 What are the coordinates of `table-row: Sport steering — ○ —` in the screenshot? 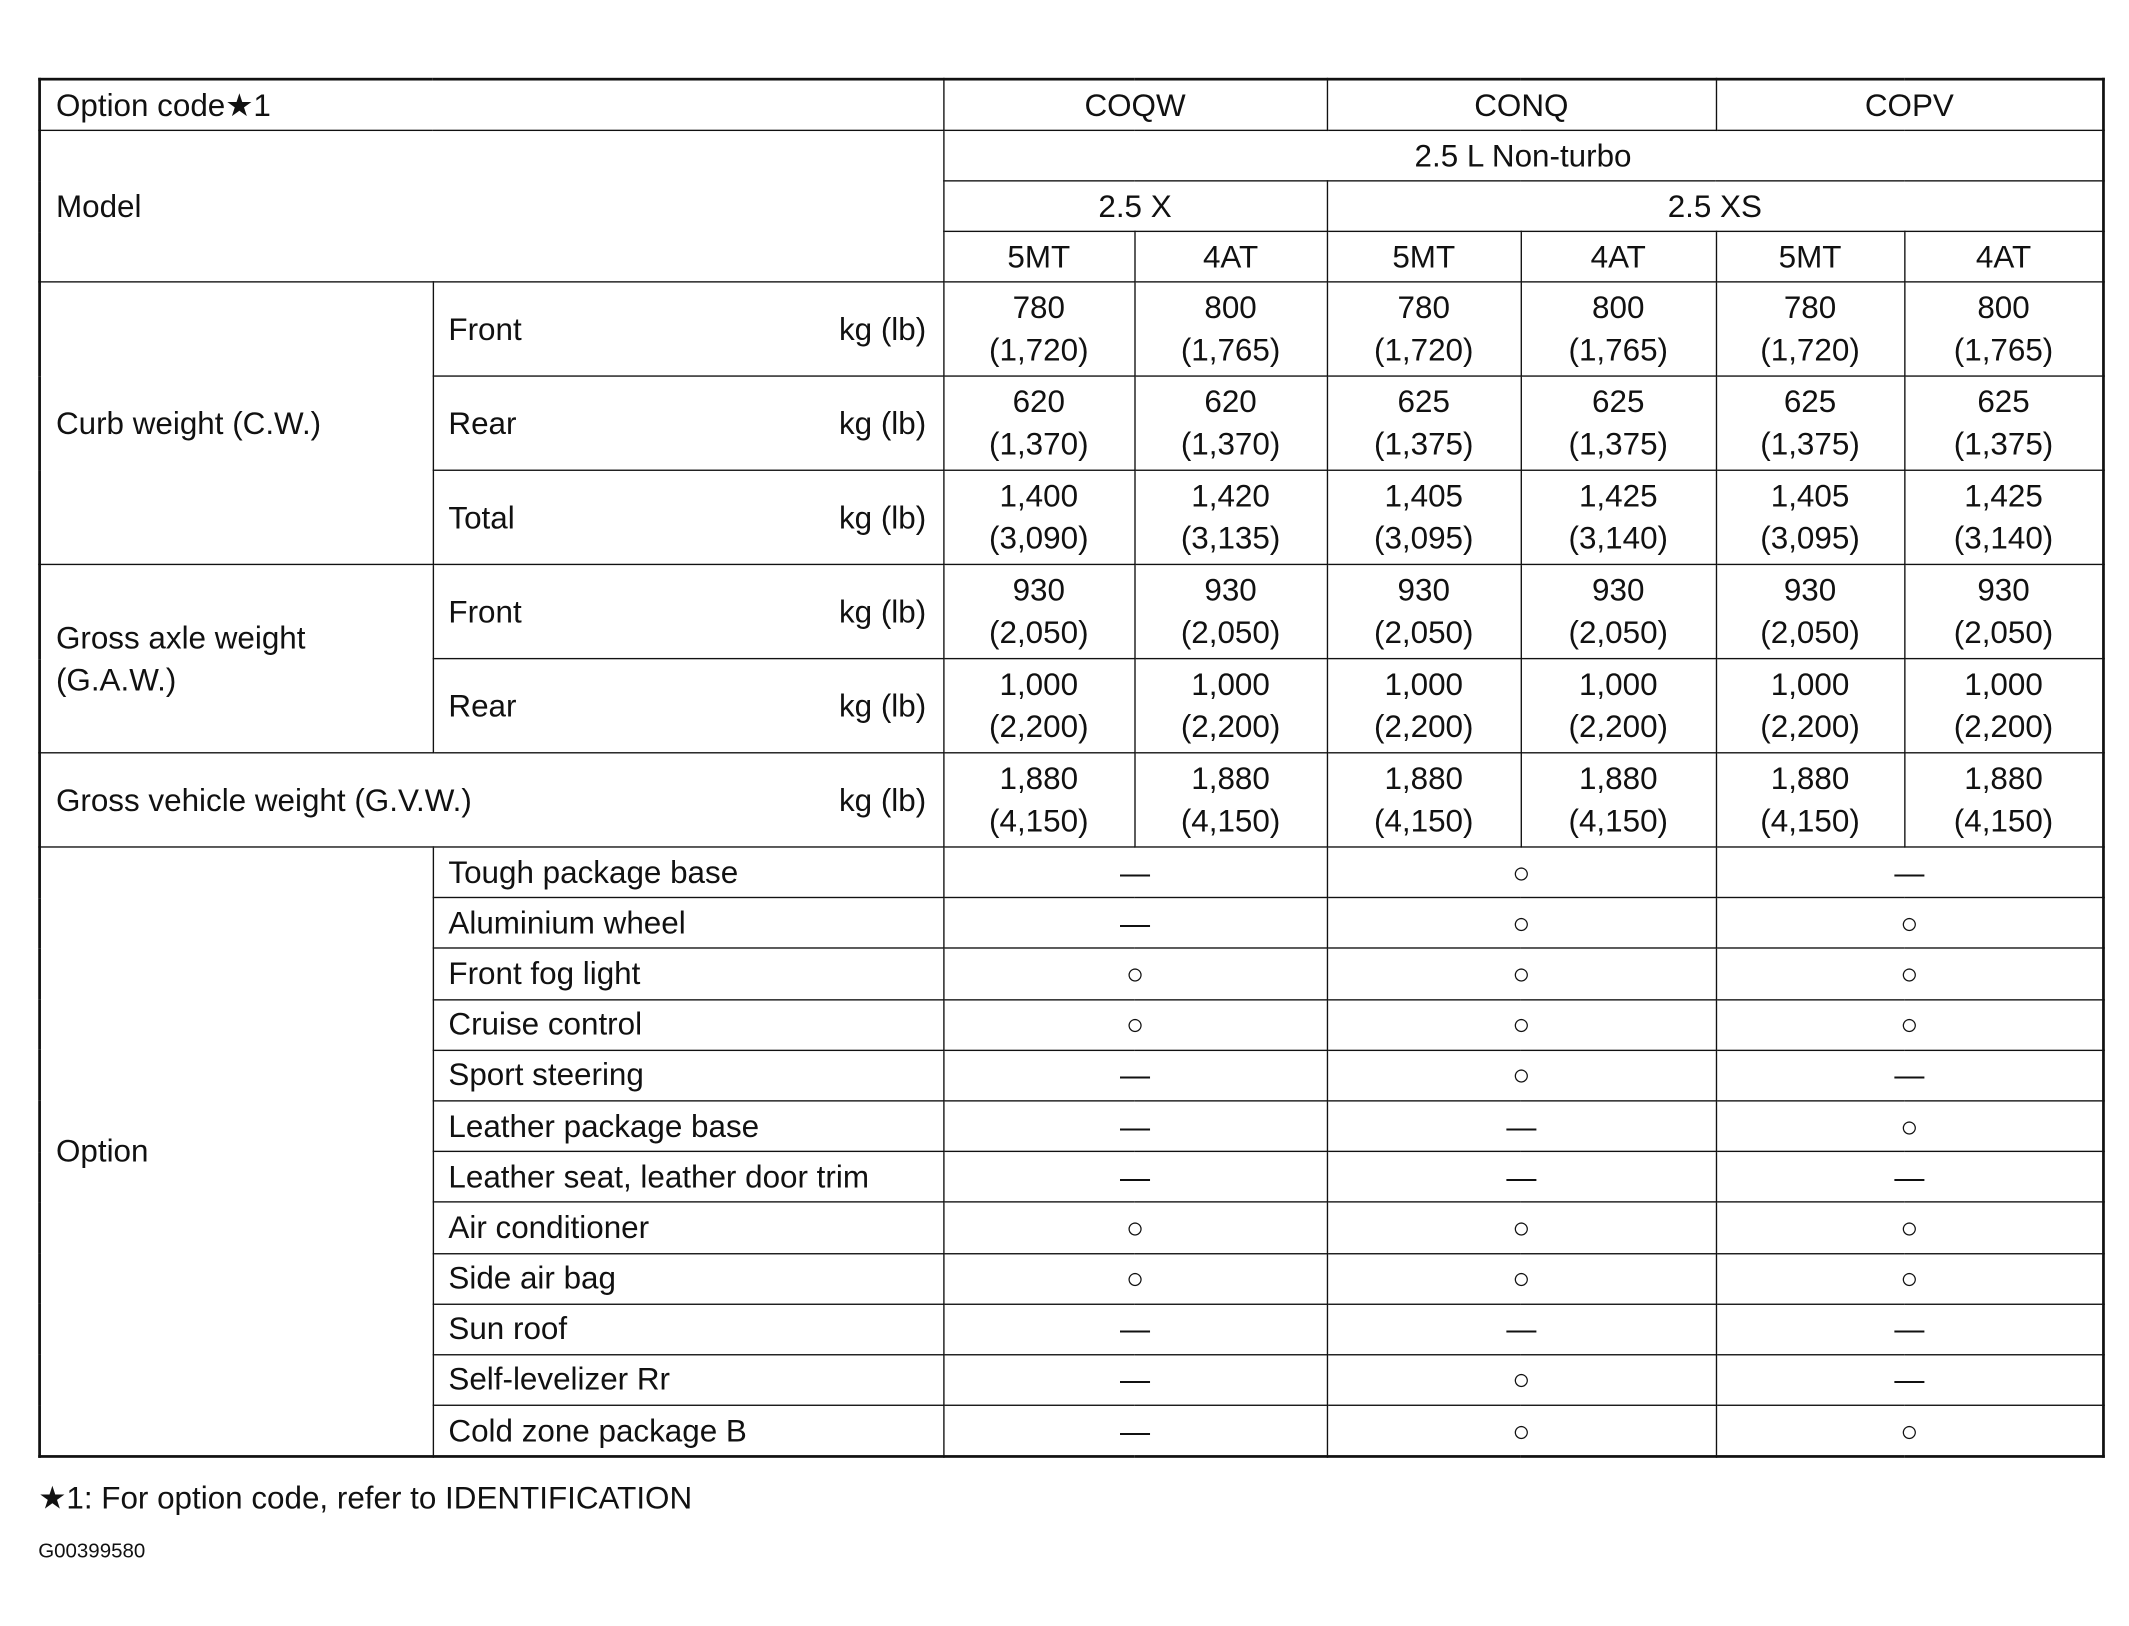 It's located at (1072, 1075).